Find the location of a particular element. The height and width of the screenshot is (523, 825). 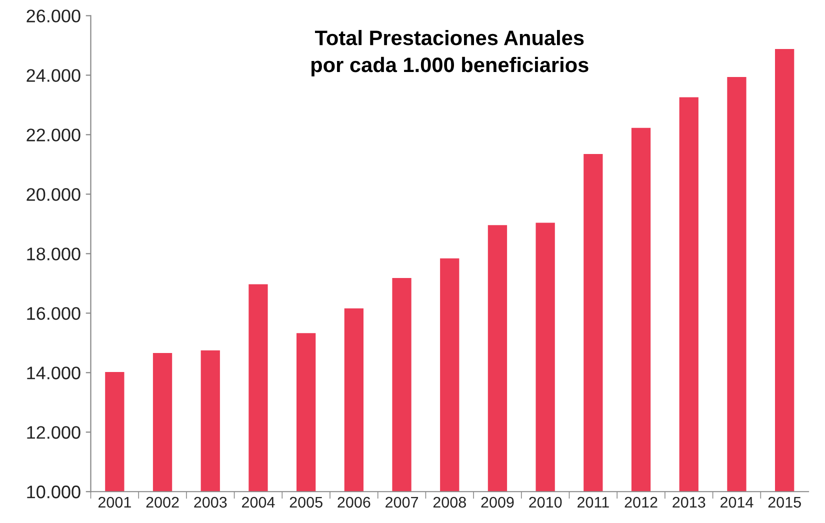

x-tick-label: 2008 is located at coordinates (449, 502).